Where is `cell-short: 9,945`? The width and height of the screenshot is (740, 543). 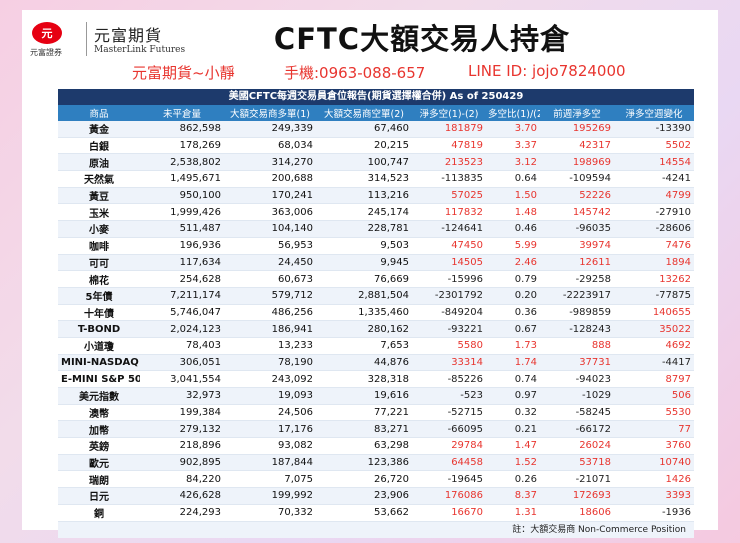 cell-short: 9,945 is located at coordinates (364, 263).